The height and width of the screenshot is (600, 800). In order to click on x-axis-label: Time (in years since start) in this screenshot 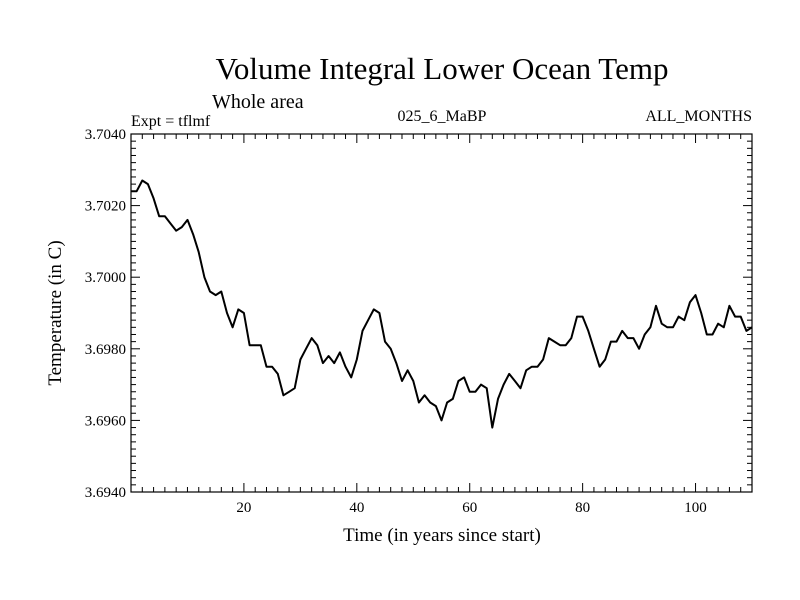, I will do `click(442, 535)`.